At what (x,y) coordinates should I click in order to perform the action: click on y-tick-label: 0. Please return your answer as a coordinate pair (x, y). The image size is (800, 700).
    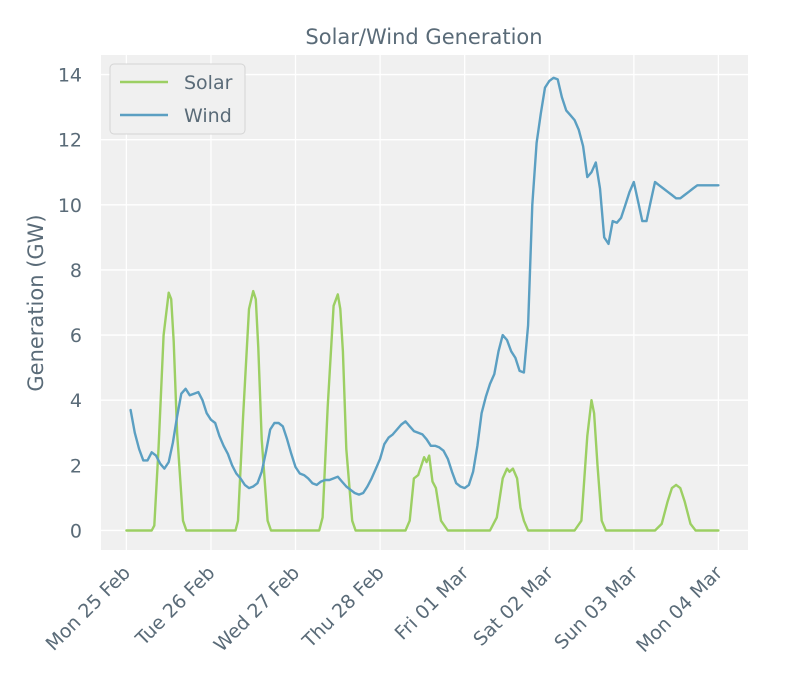
    Looking at the image, I should click on (76, 531).